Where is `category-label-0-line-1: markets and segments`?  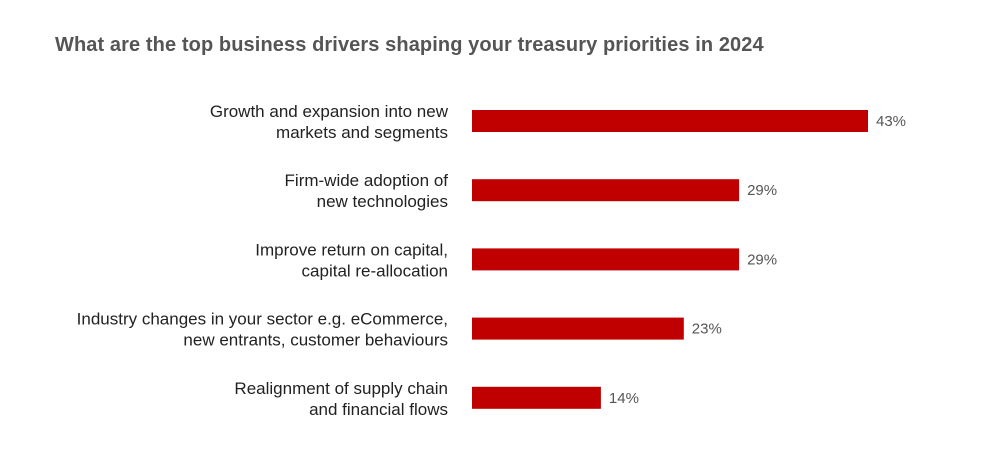
category-label-0-line-1: markets and segments is located at coordinates (362, 132).